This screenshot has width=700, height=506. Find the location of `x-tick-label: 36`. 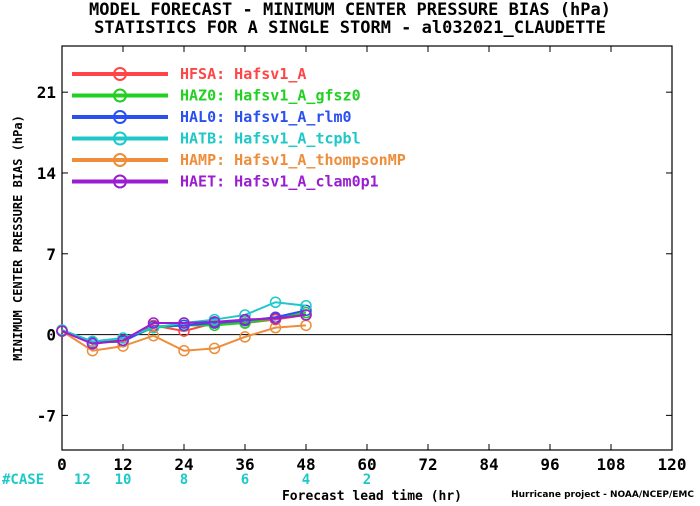

x-tick-label: 36 is located at coordinates (244, 464).